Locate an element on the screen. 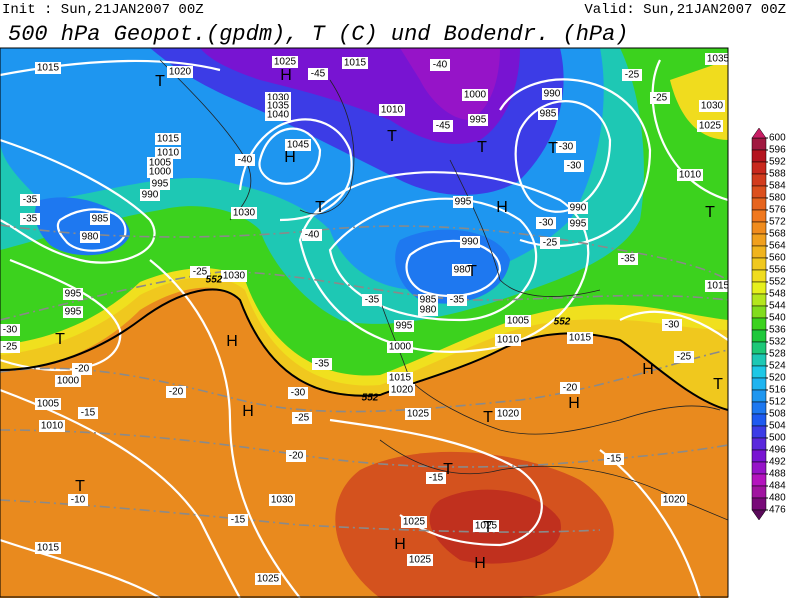 Image resolution: width=790 pixels, height=598 pixels. colorbar-tick-label: 484 is located at coordinates (777, 486).